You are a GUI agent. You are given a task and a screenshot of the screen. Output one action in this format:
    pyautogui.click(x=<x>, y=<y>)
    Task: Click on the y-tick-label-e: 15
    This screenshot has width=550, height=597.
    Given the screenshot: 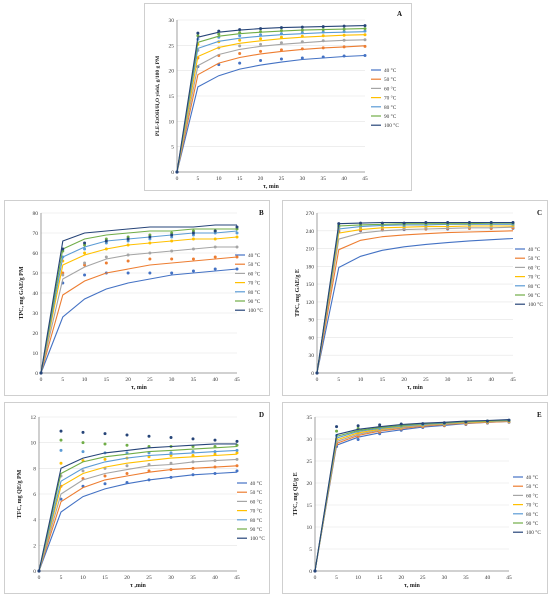 What is the action you would take?
    pyautogui.click(x=310, y=506)
    